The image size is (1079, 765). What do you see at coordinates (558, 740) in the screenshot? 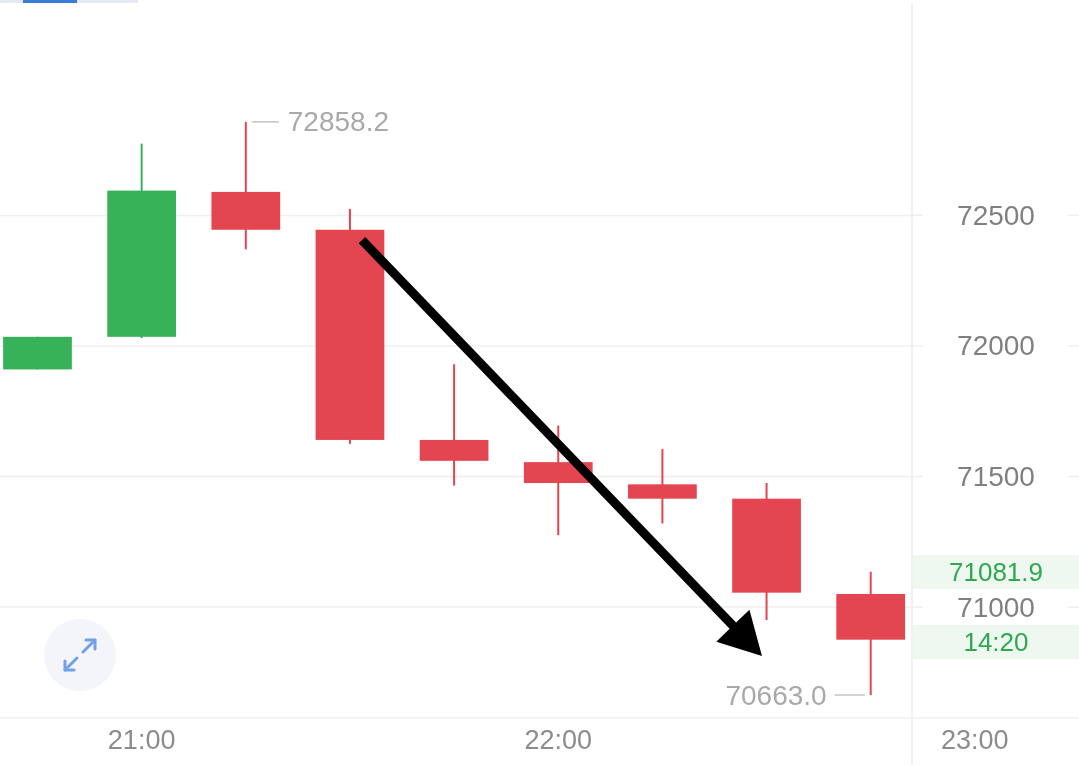
I see `x-tick-label: 22:00` at bounding box center [558, 740].